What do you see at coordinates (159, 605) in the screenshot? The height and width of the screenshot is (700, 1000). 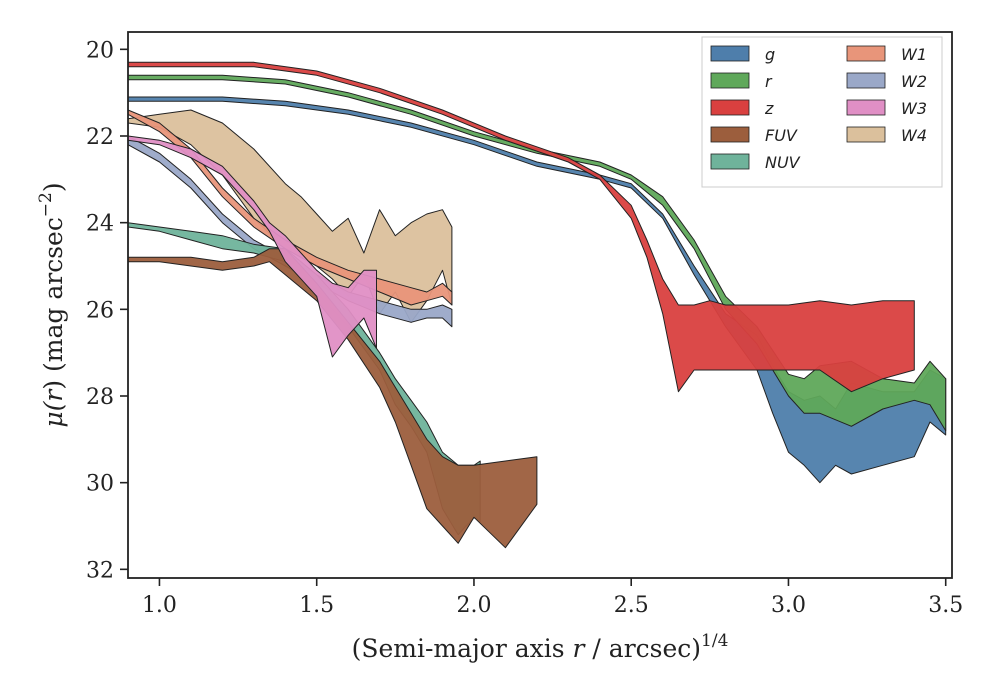 I see `x-tick-label: 1.0` at bounding box center [159, 605].